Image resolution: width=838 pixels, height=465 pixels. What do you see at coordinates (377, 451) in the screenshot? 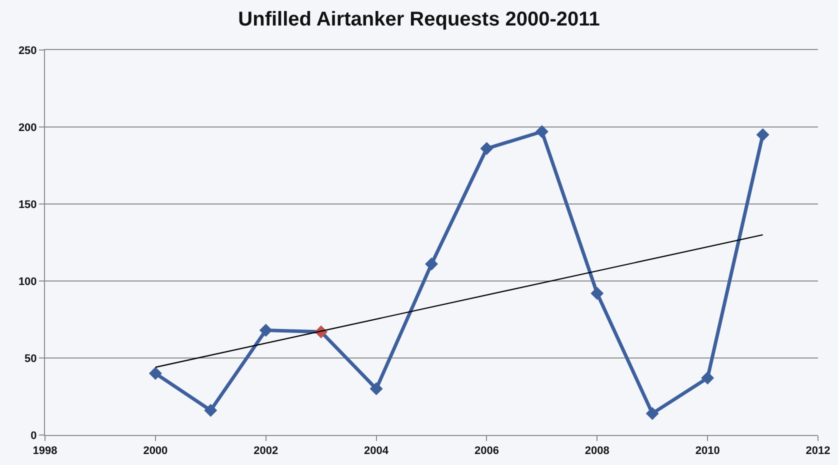
I see `x-tick-label: 2004` at bounding box center [377, 451].